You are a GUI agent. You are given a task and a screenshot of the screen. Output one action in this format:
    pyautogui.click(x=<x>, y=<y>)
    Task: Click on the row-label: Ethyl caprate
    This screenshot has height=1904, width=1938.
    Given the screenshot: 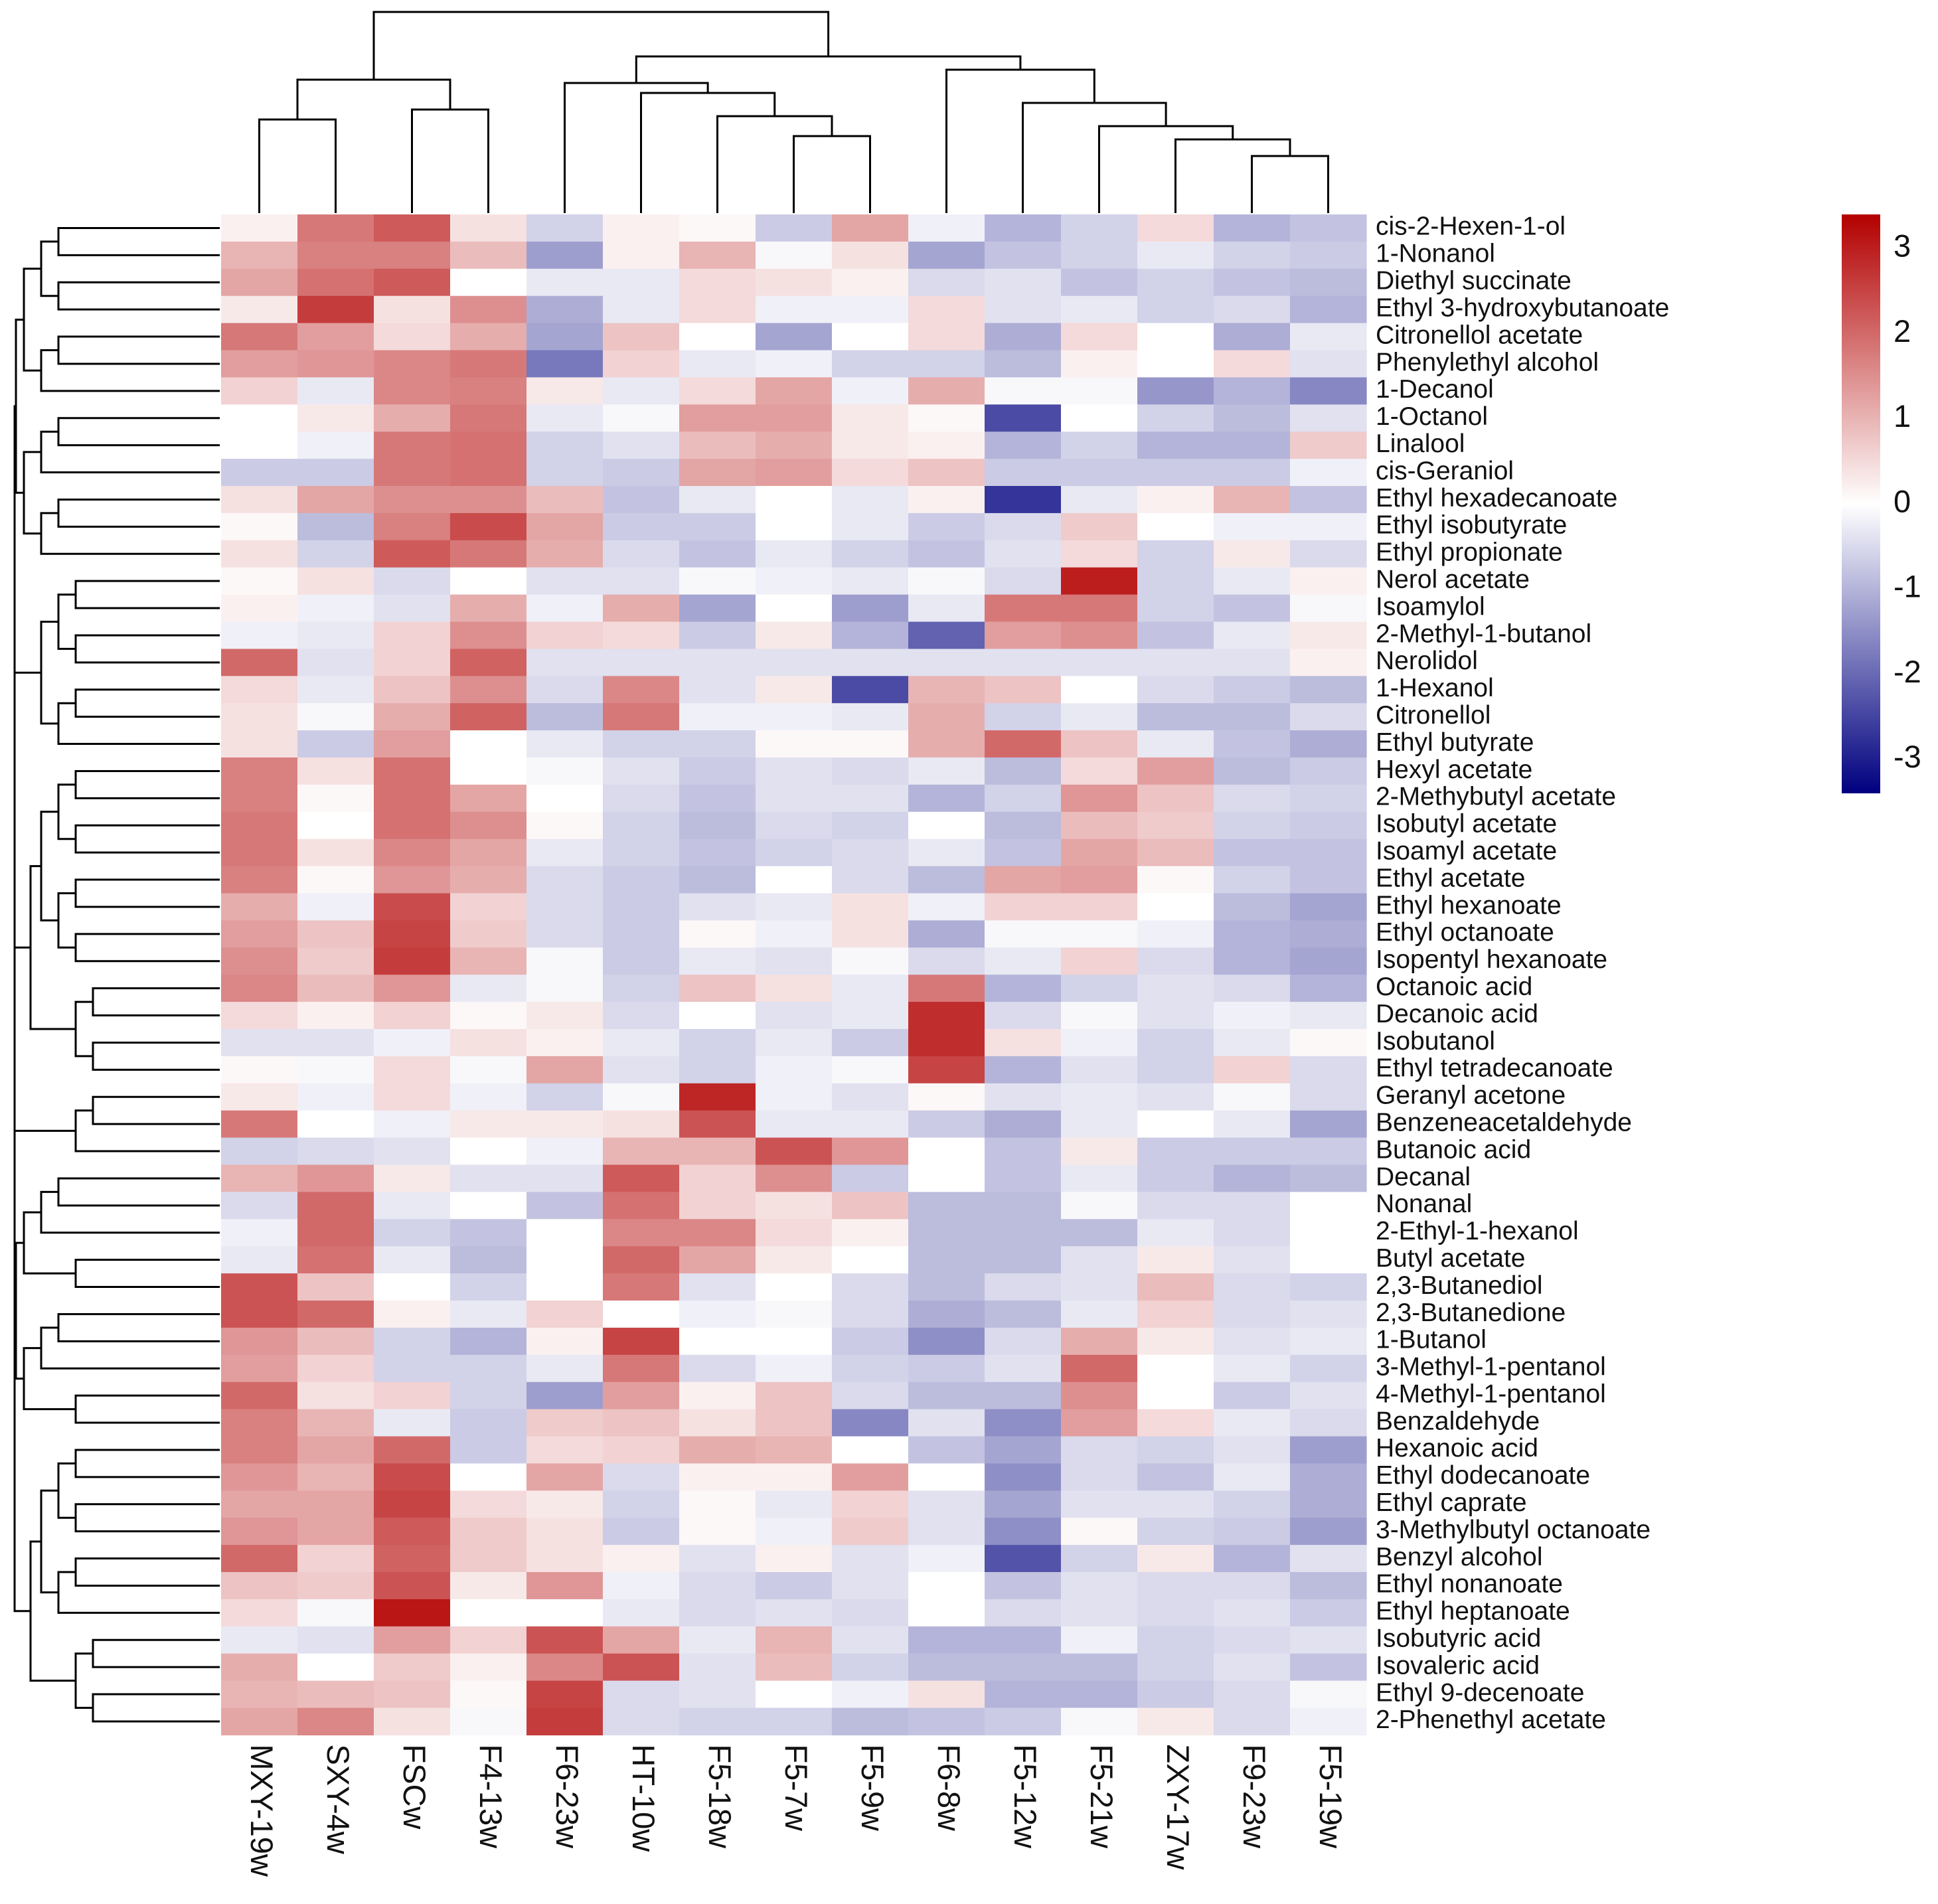 What is the action you would take?
    pyautogui.click(x=1451, y=1502)
    